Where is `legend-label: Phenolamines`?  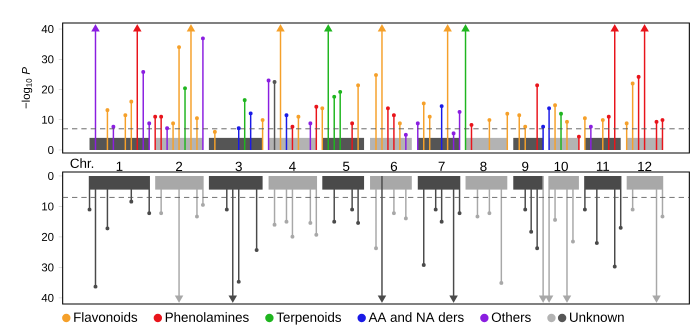 legend-label: Phenolamines is located at coordinates (207, 317).